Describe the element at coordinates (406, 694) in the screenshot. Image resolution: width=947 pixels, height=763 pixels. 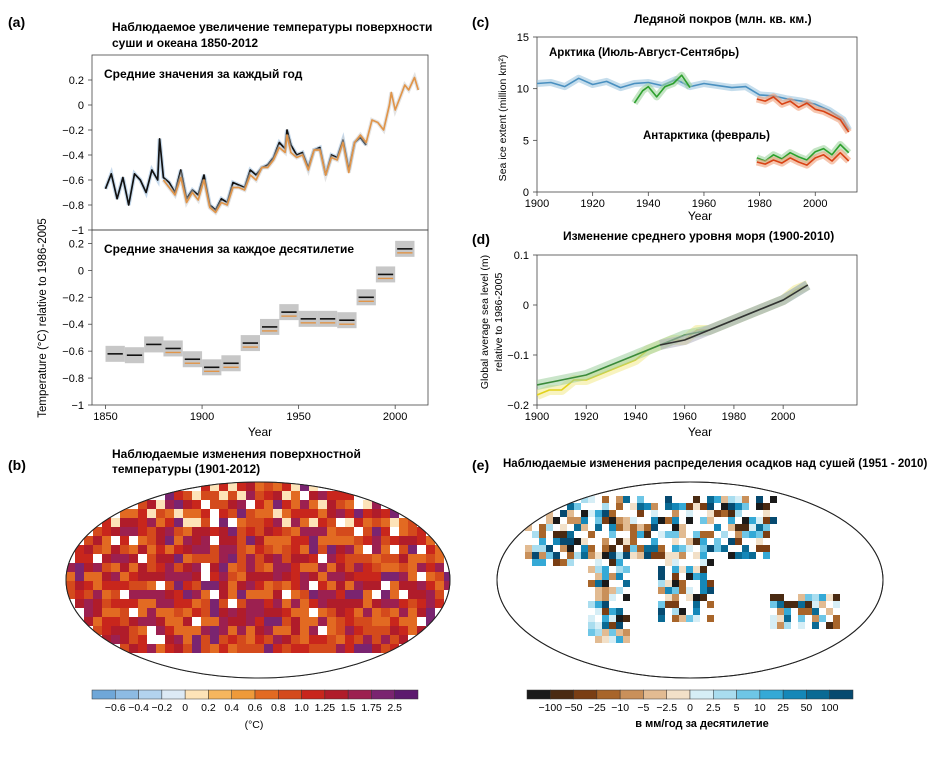
I see `b-colorbar-swatch` at that location.